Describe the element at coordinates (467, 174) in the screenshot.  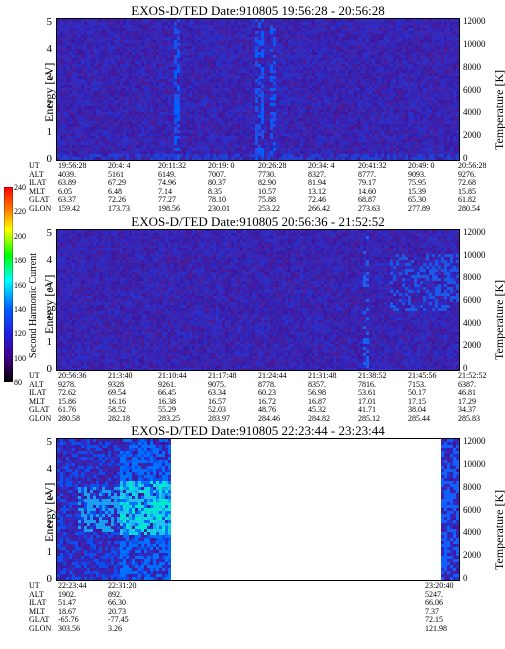
I see `ephemeris-value: 9276.` at that location.